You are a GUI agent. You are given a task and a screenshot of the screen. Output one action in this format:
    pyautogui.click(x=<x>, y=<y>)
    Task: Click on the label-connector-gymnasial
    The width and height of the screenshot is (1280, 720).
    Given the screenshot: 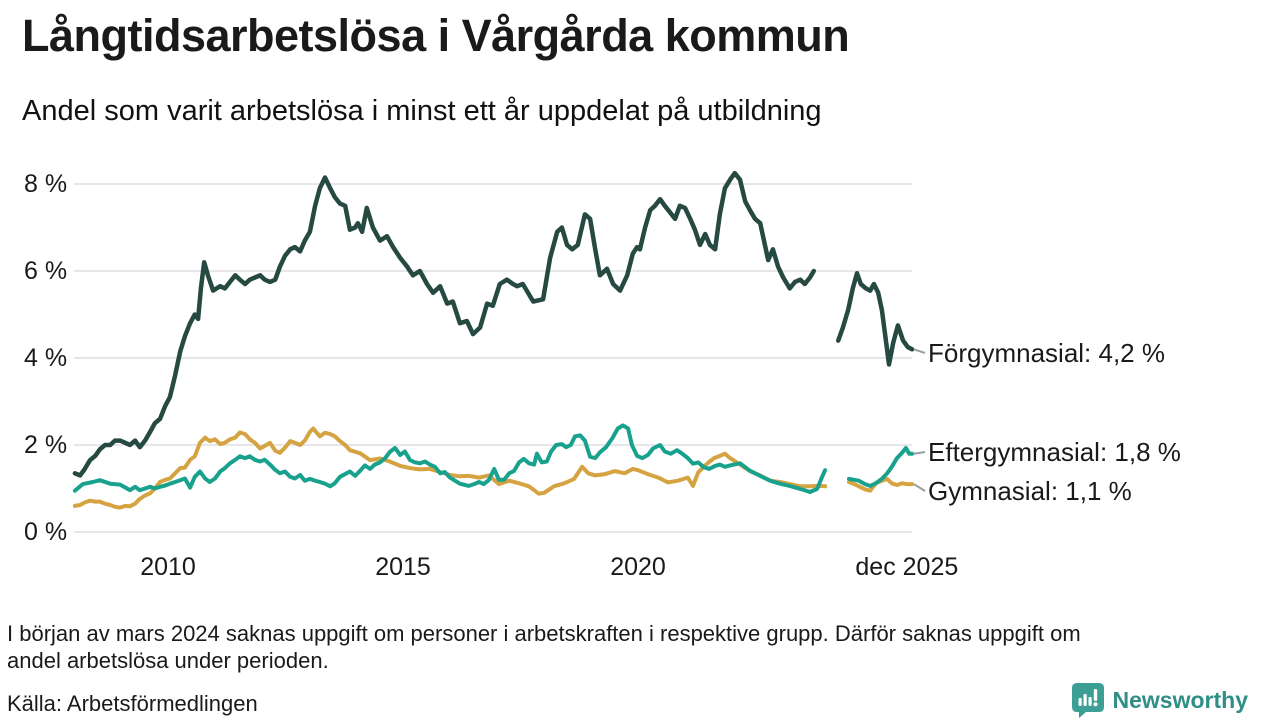 What is the action you would take?
    pyautogui.click(x=919, y=487)
    